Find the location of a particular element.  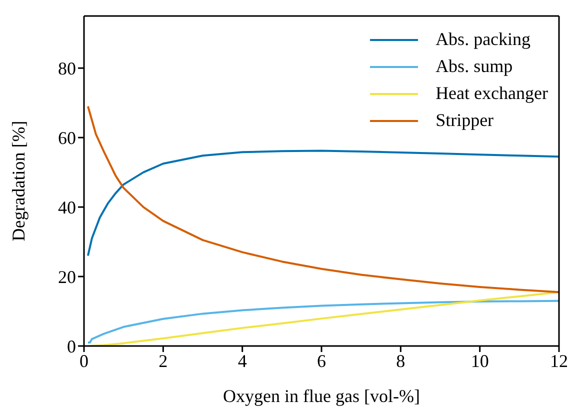

legend-label: Stripper is located at coordinates (465, 120).